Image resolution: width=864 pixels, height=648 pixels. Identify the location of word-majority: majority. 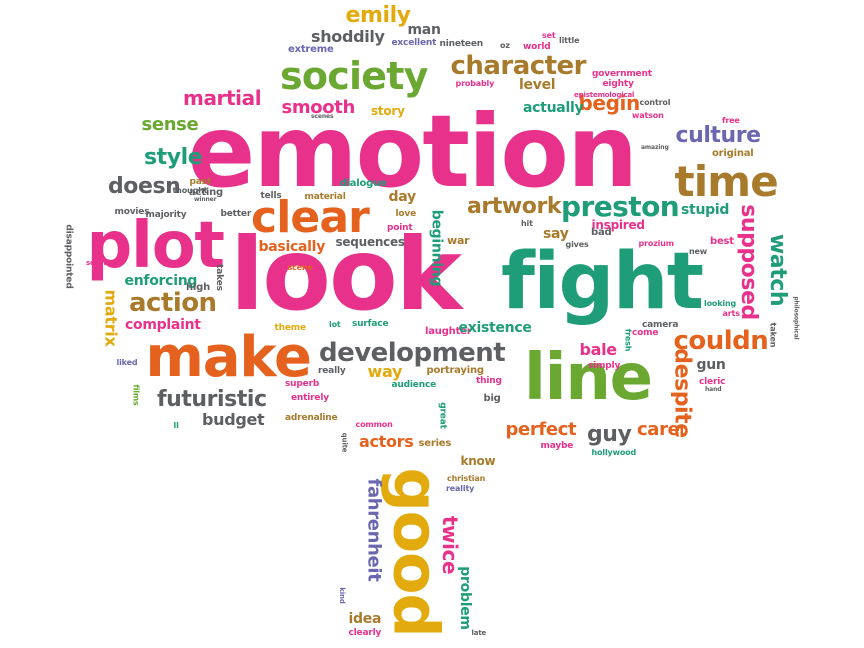
(166, 214).